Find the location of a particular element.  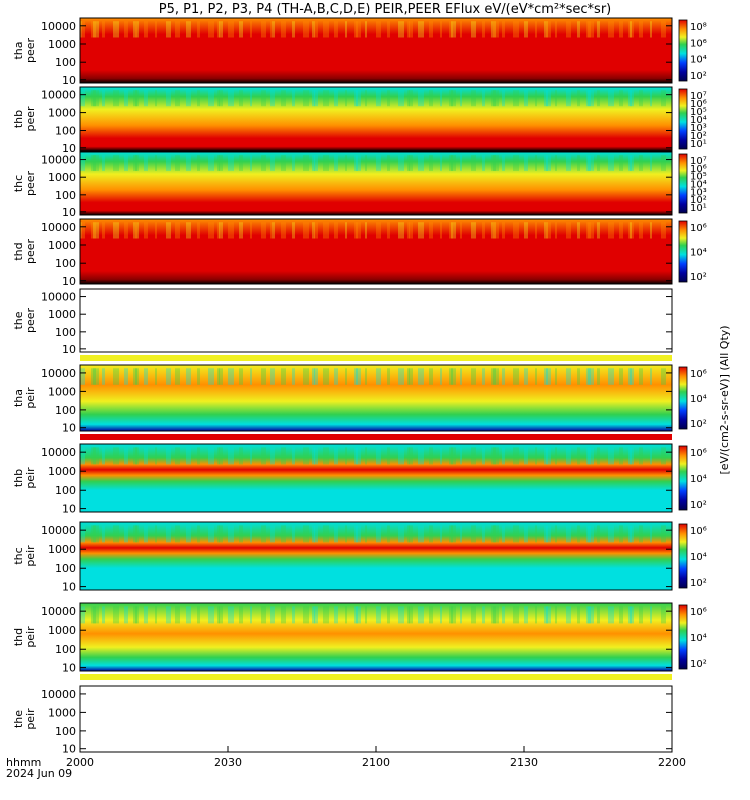

panel-label: the is located at coordinates (18, 320).